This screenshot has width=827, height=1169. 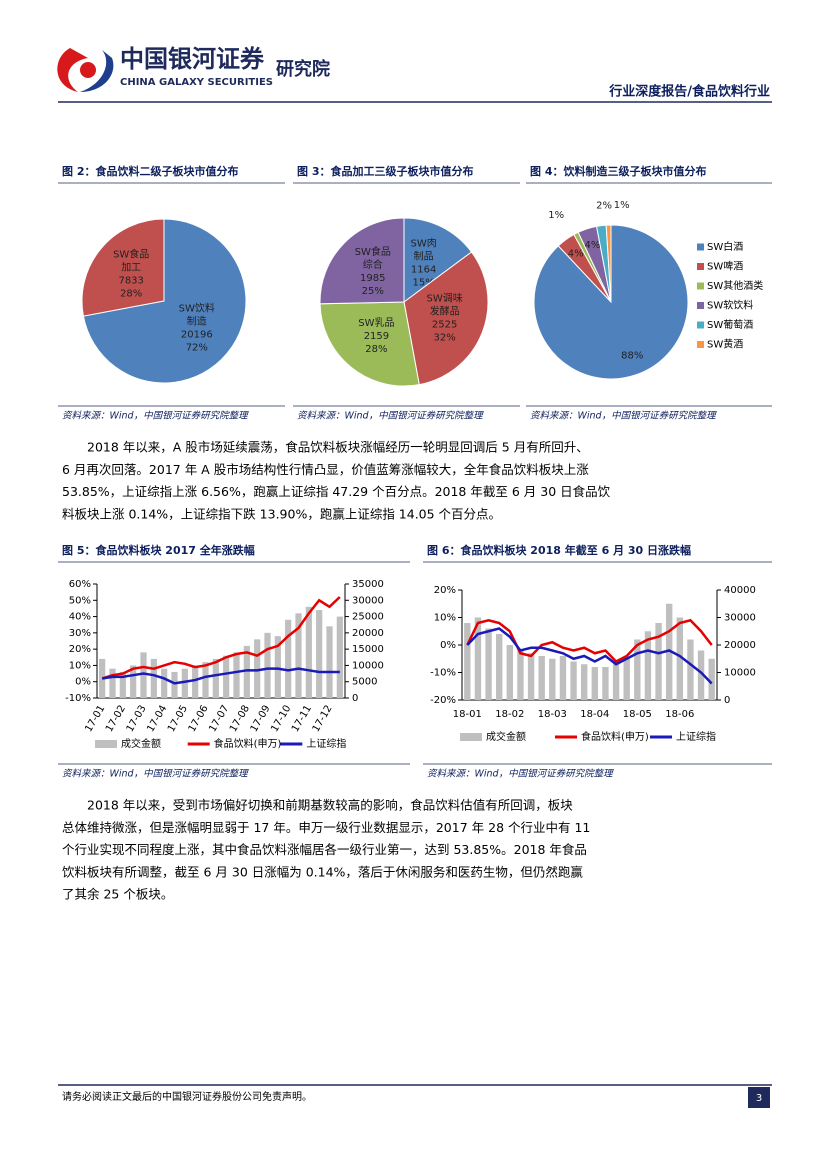 I want to click on slice-label: 32%, so click(x=445, y=338).